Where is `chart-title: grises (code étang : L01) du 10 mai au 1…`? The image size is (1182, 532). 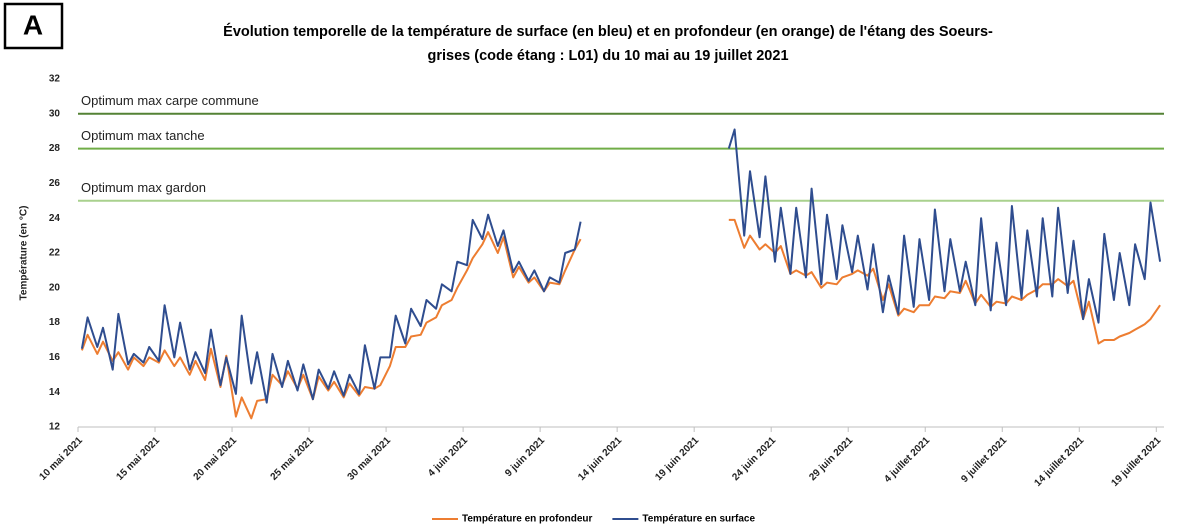 chart-title: grises (code étang : L01) du 10 mai au 1… is located at coordinates (607, 56).